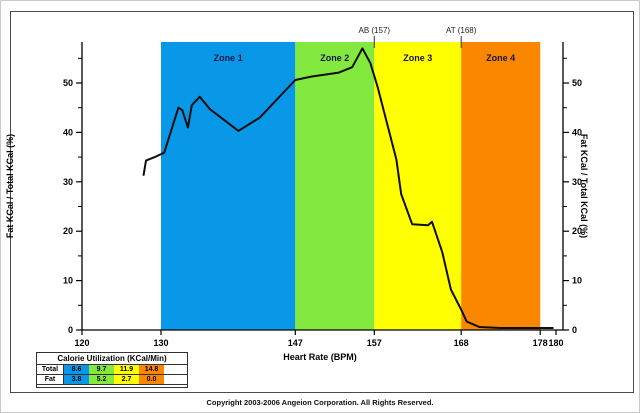 The width and height of the screenshot is (640, 413). I want to click on x-tick-label: 130, so click(160, 343).